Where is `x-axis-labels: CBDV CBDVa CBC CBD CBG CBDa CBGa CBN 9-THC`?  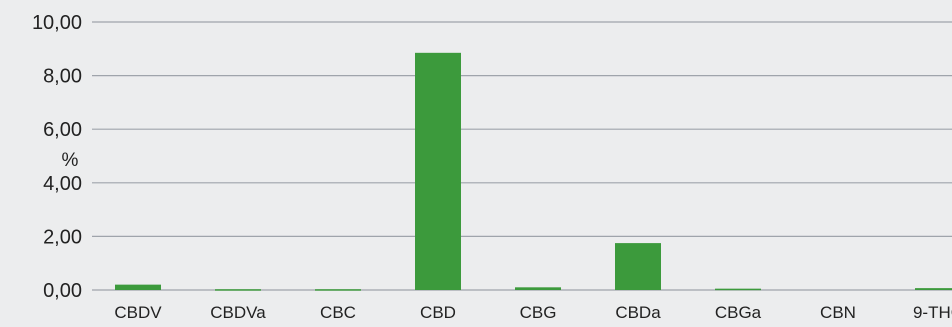 x-axis-labels: CBDV CBDVa CBC CBD CBG CBDa CBGa CBN 9-THC is located at coordinates (533, 312).